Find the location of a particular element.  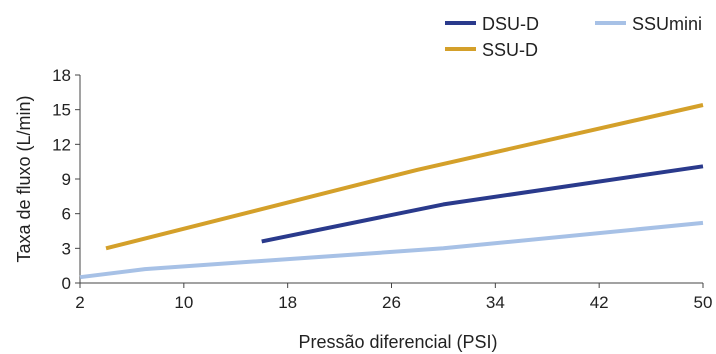

x-tick-label: 10 is located at coordinates (183, 302).